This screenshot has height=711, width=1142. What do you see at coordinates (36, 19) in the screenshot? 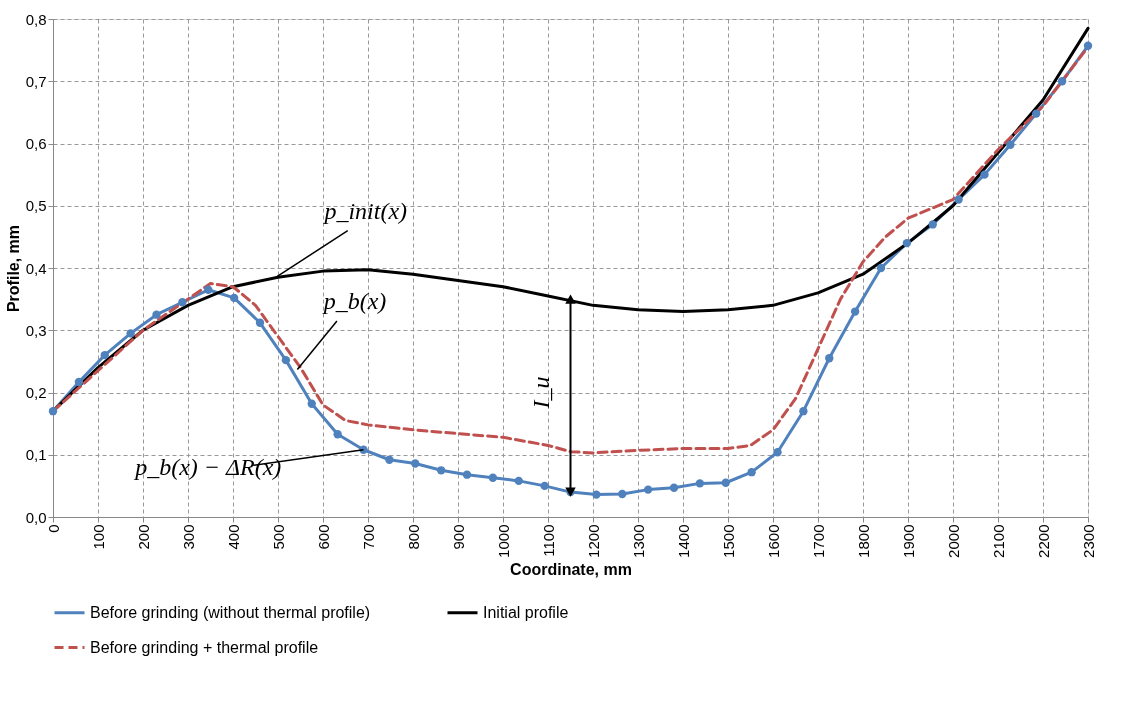
I see `y-tick-label: 0,8` at bounding box center [36, 19].